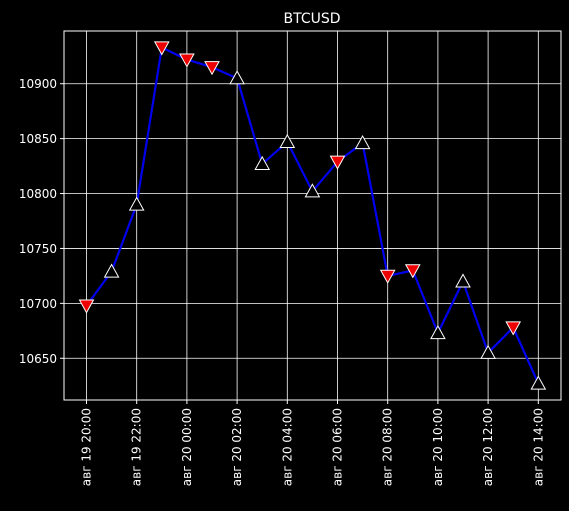 This screenshot has width=569, height=511. What do you see at coordinates (187, 447) in the screenshot?
I see `x-tick-label: авг 20 00:00` at bounding box center [187, 447].